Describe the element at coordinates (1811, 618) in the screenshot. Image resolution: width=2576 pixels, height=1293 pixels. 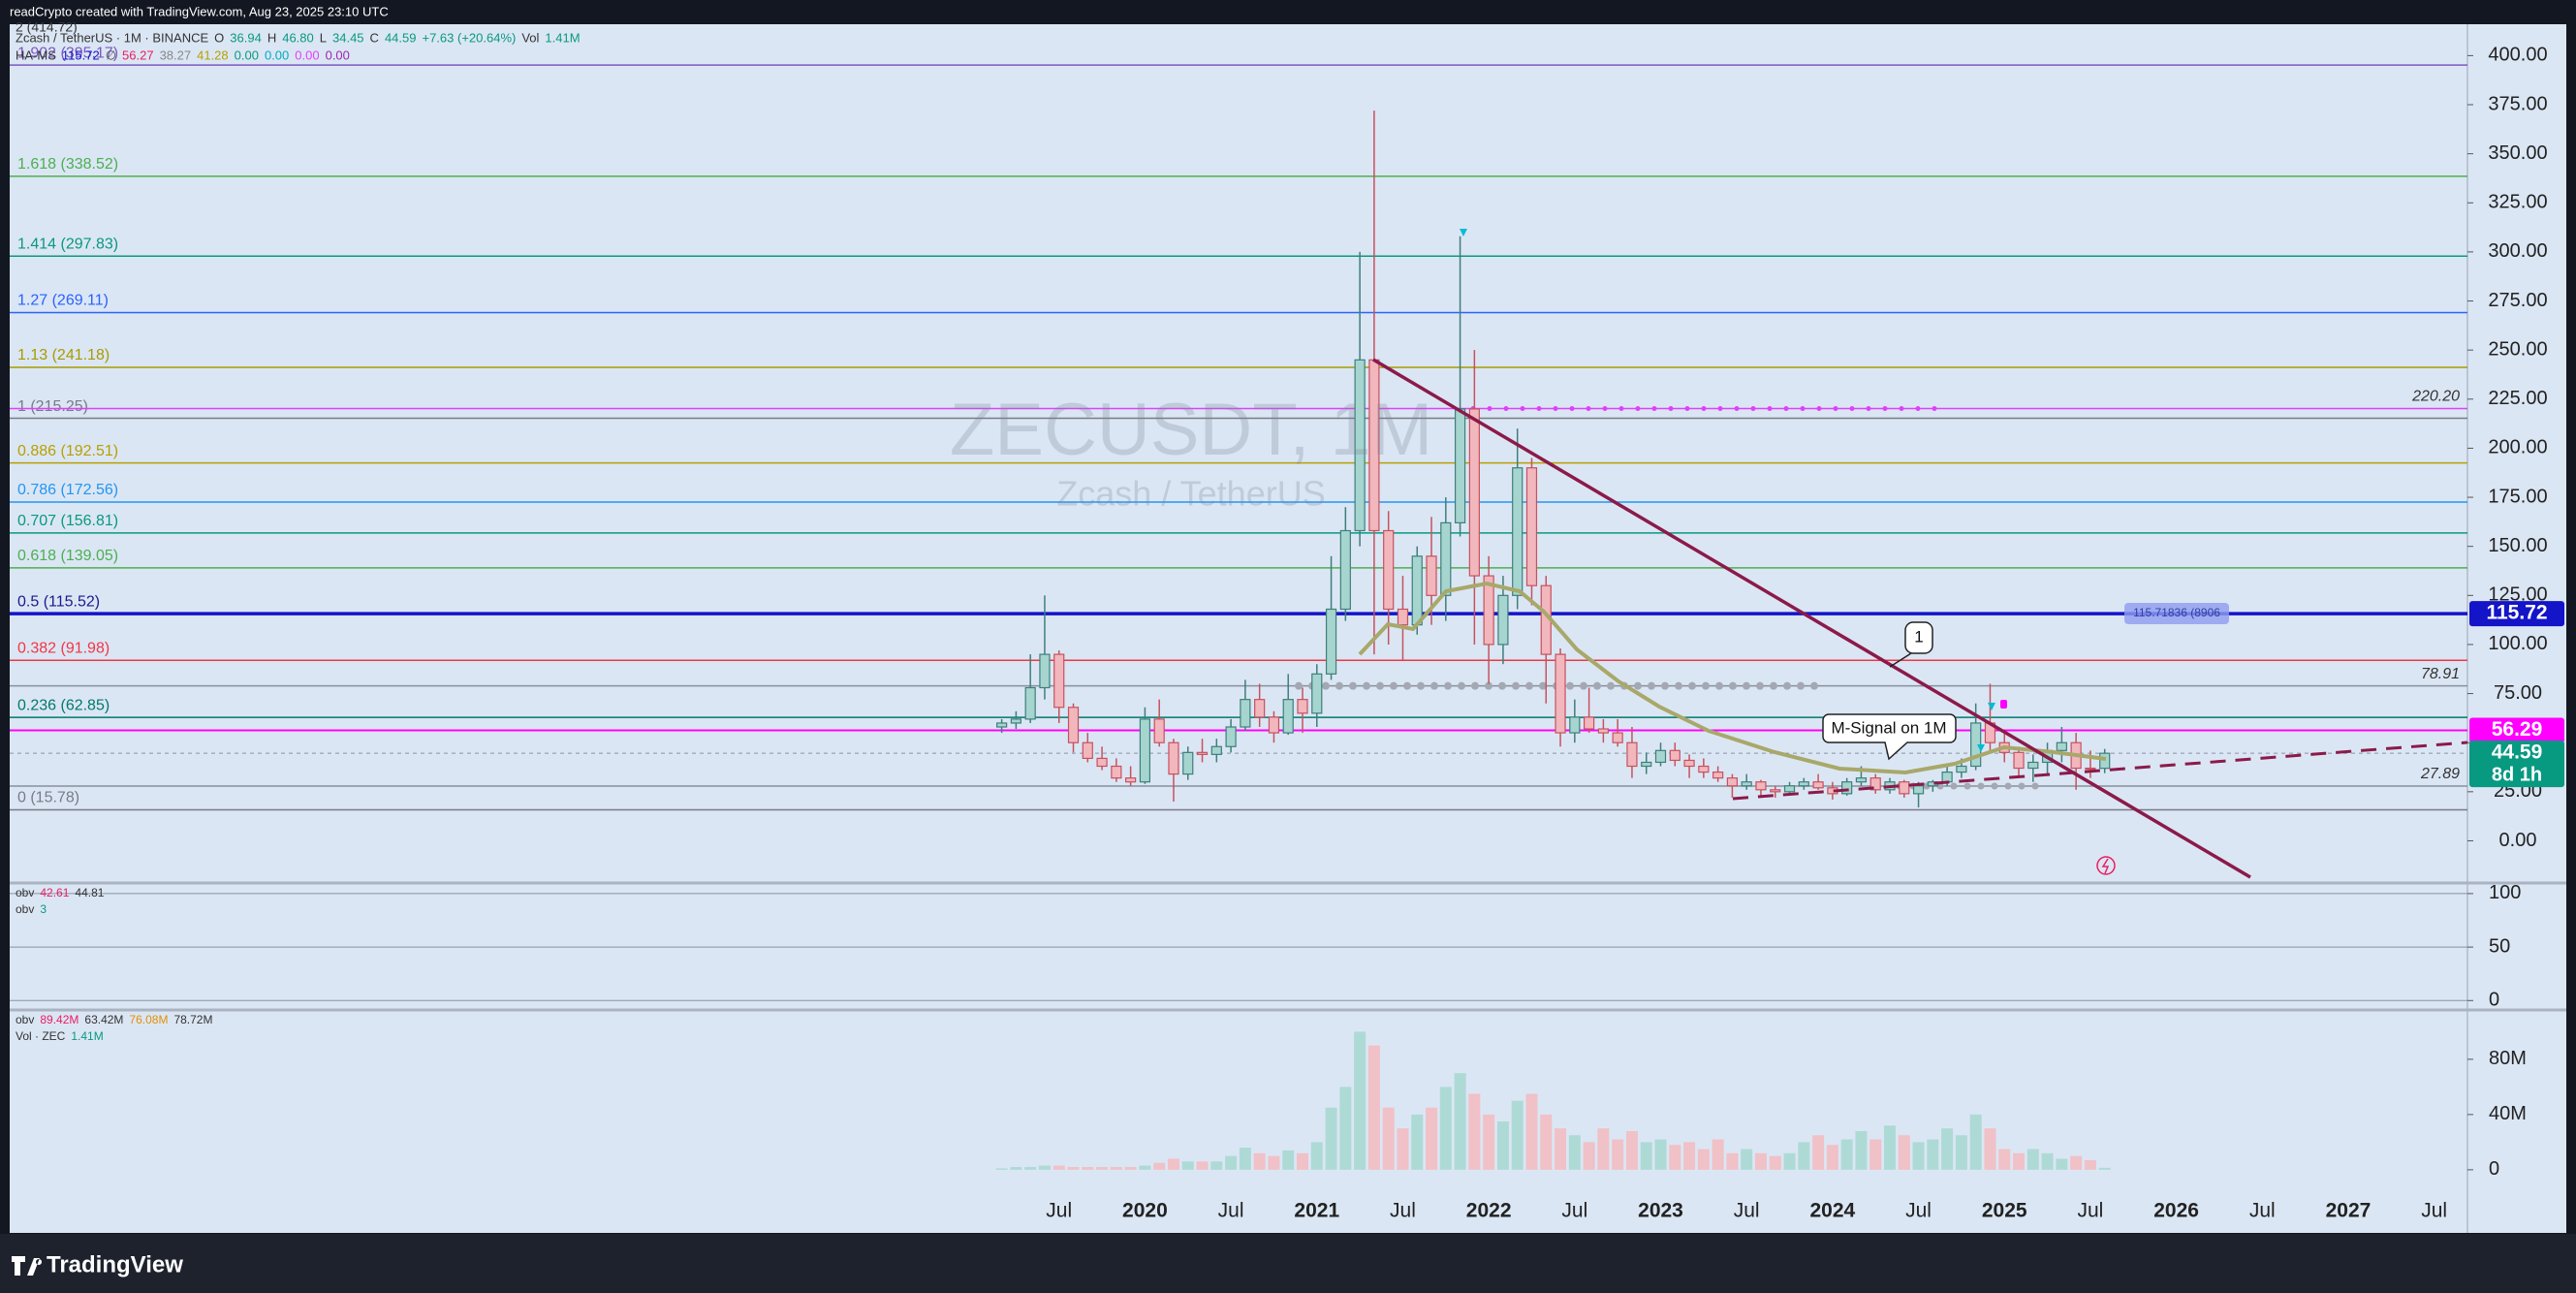
I see `trend-line` at that location.